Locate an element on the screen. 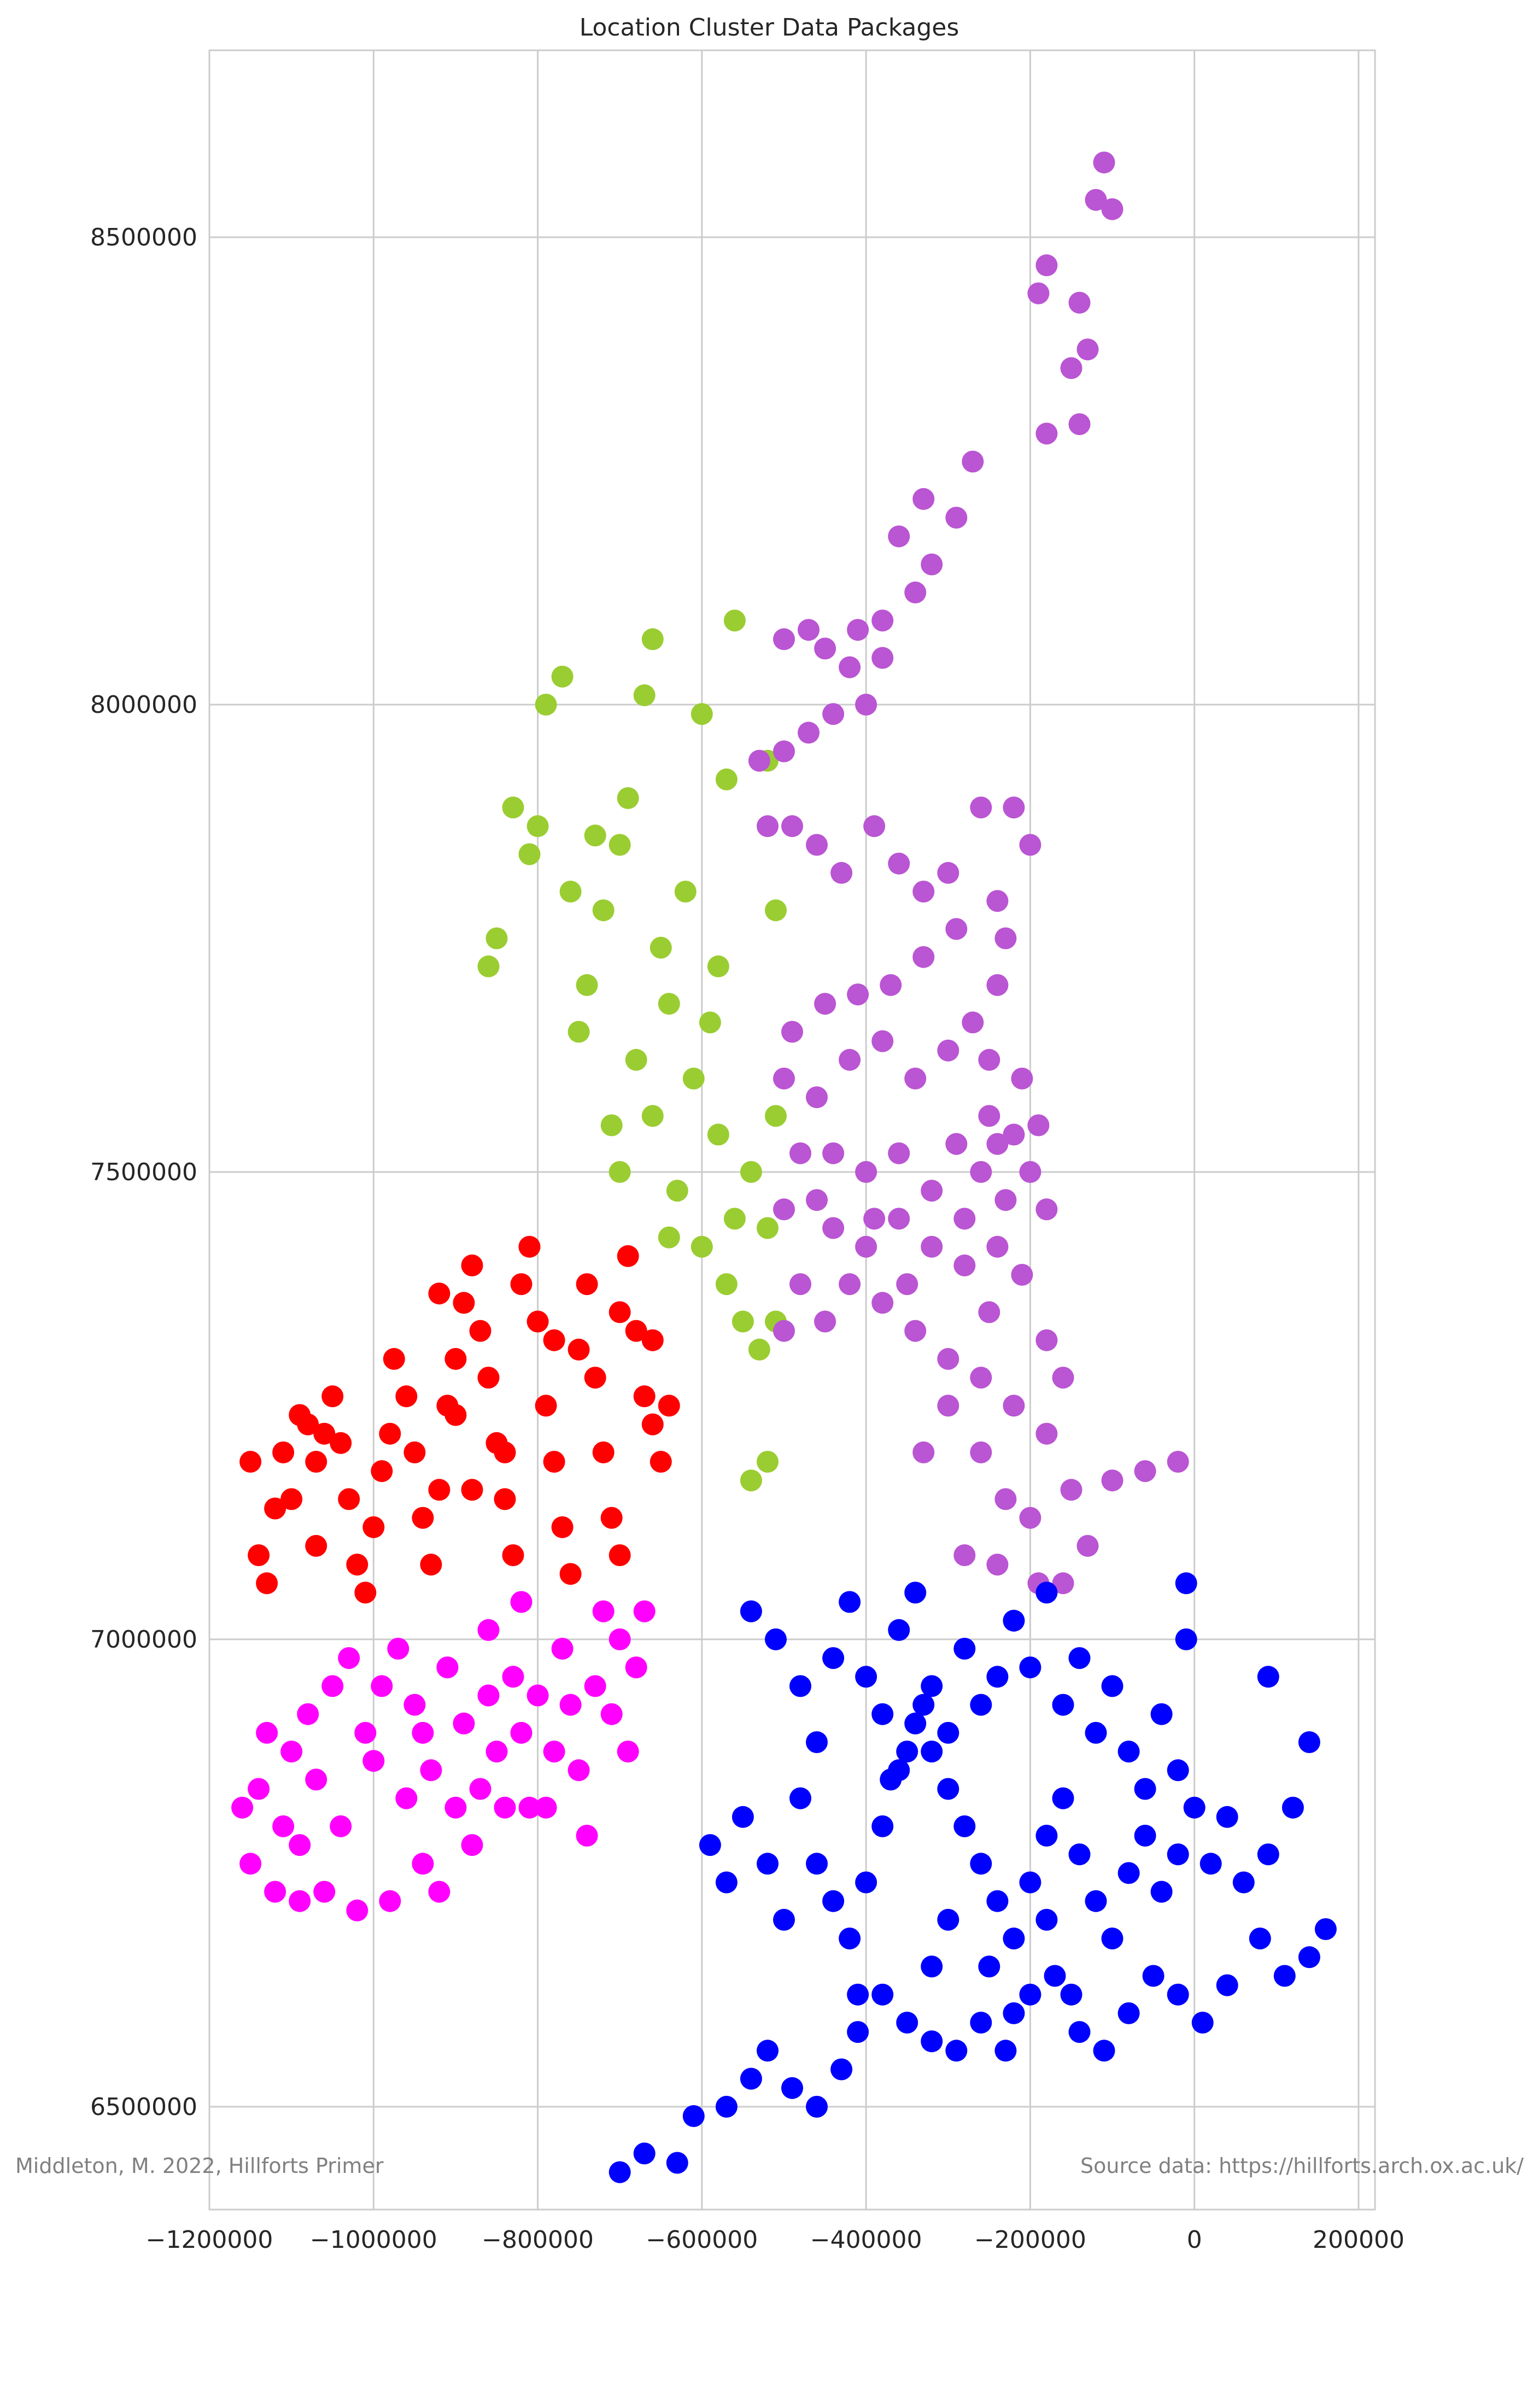  x-tick-label: −1000000 is located at coordinates (373, 2240).